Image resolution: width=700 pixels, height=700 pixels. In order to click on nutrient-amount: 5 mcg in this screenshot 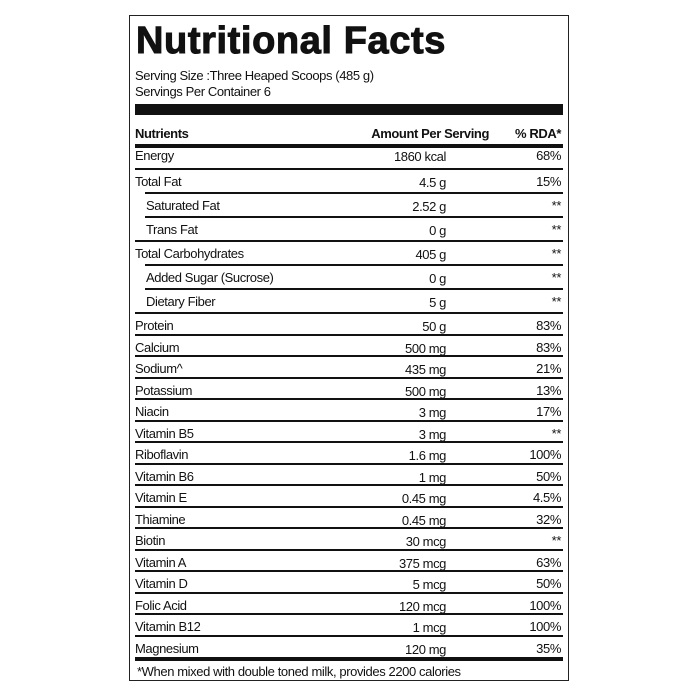, I will do `click(429, 584)`.